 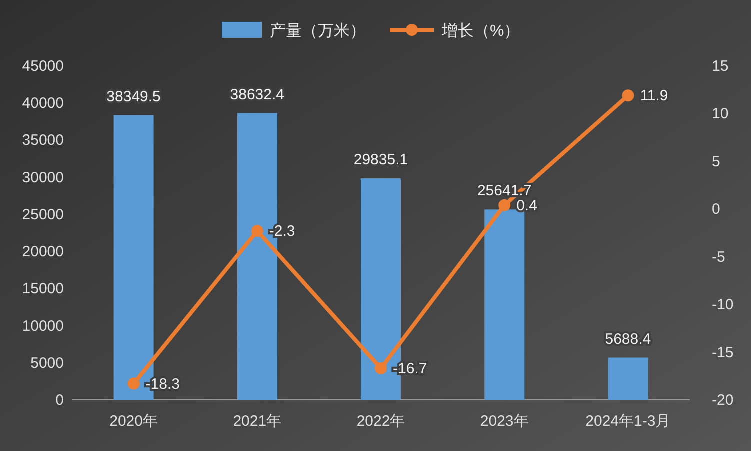 I want to click on y2-tick-label: -10, so click(x=723, y=305).